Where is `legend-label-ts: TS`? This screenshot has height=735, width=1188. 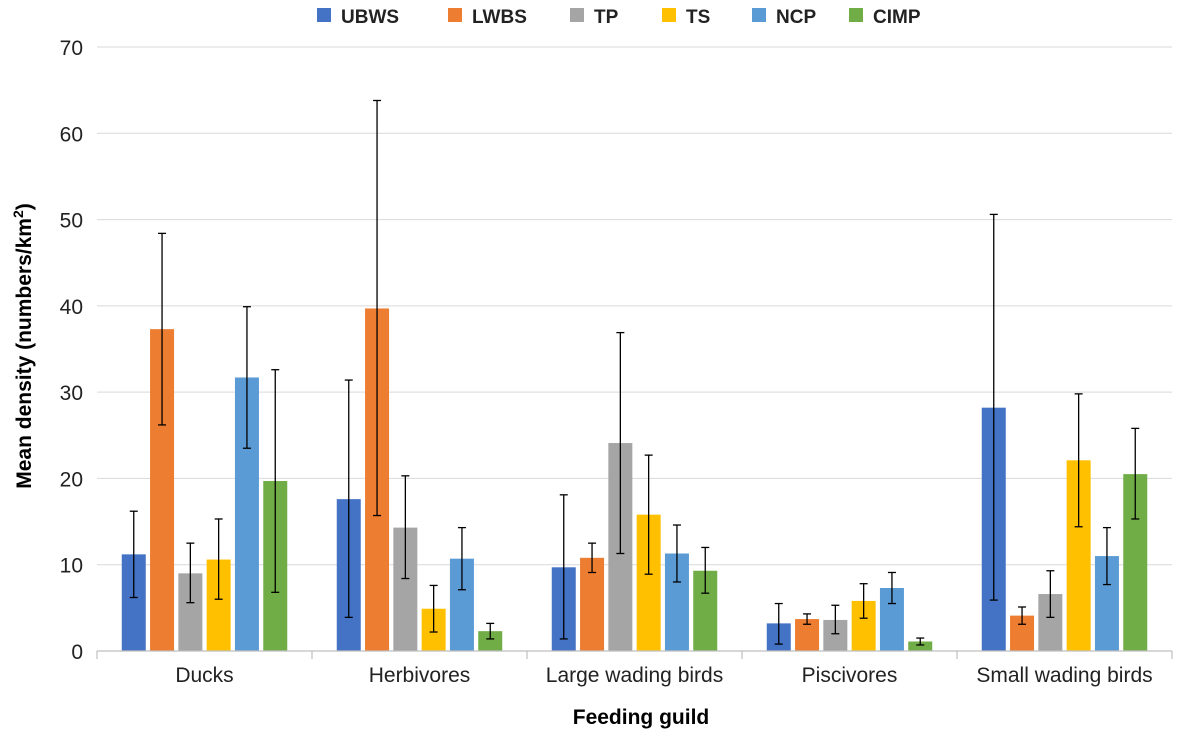
legend-label-ts: TS is located at coordinates (698, 17).